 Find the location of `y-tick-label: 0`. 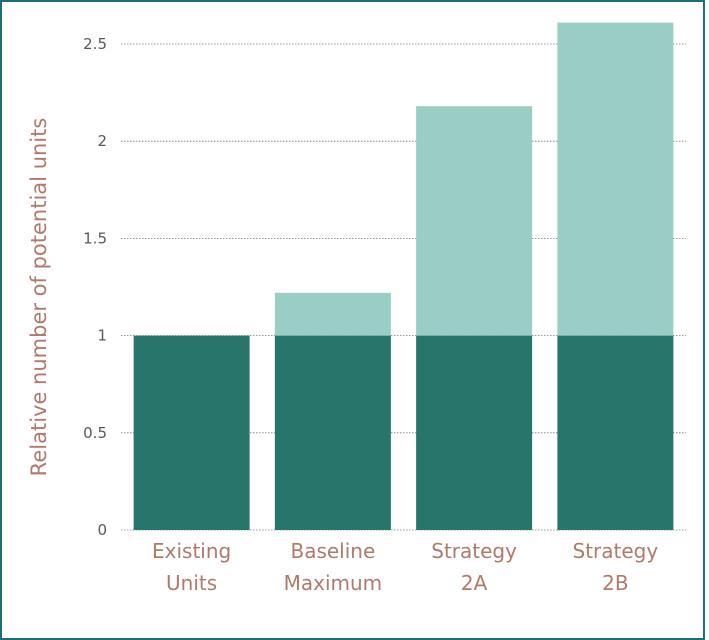

y-tick-label: 0 is located at coordinates (102, 530).